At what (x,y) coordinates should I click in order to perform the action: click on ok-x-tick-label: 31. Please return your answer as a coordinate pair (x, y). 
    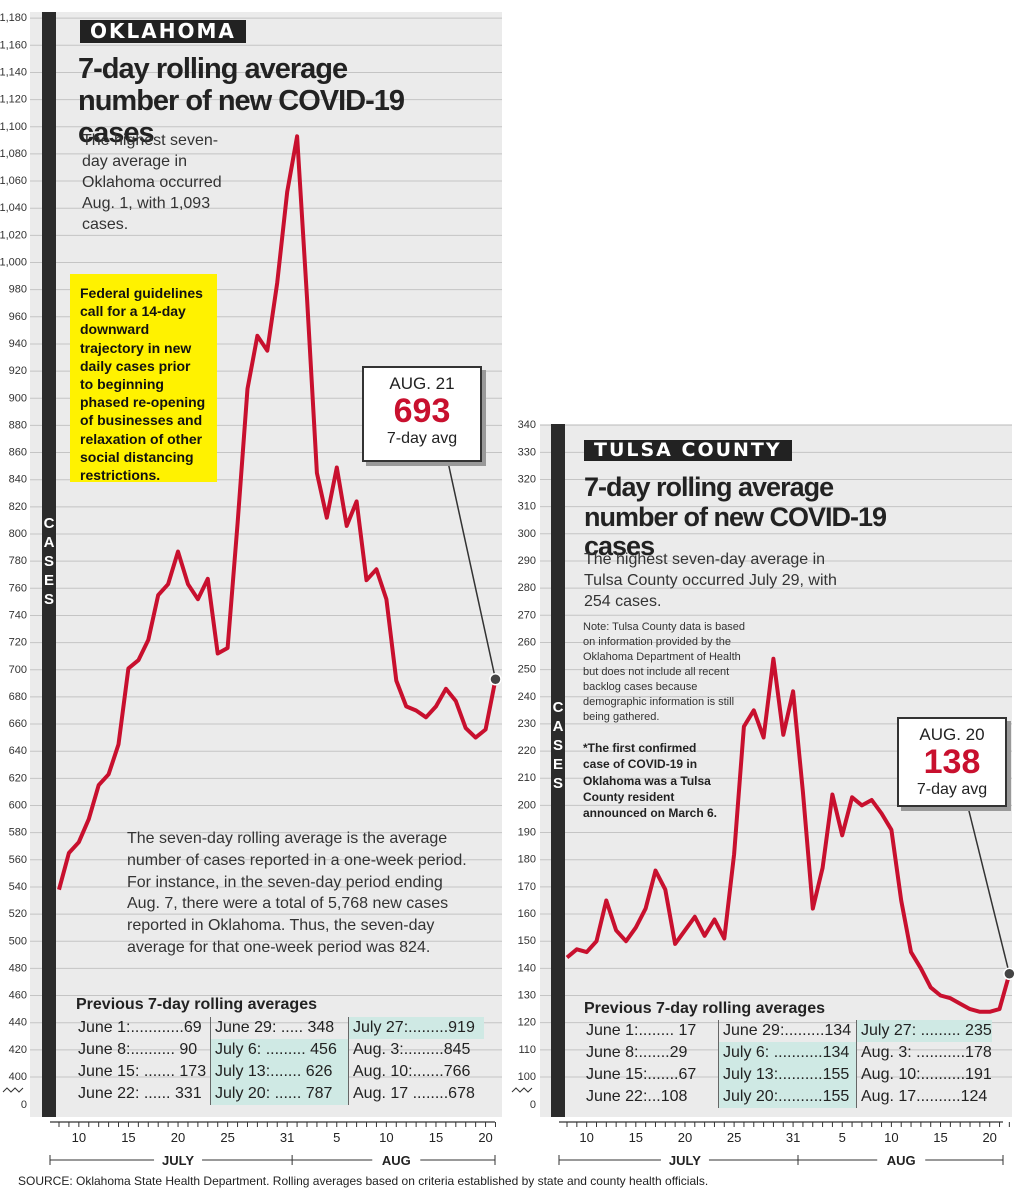
    Looking at the image, I should click on (287, 1137).